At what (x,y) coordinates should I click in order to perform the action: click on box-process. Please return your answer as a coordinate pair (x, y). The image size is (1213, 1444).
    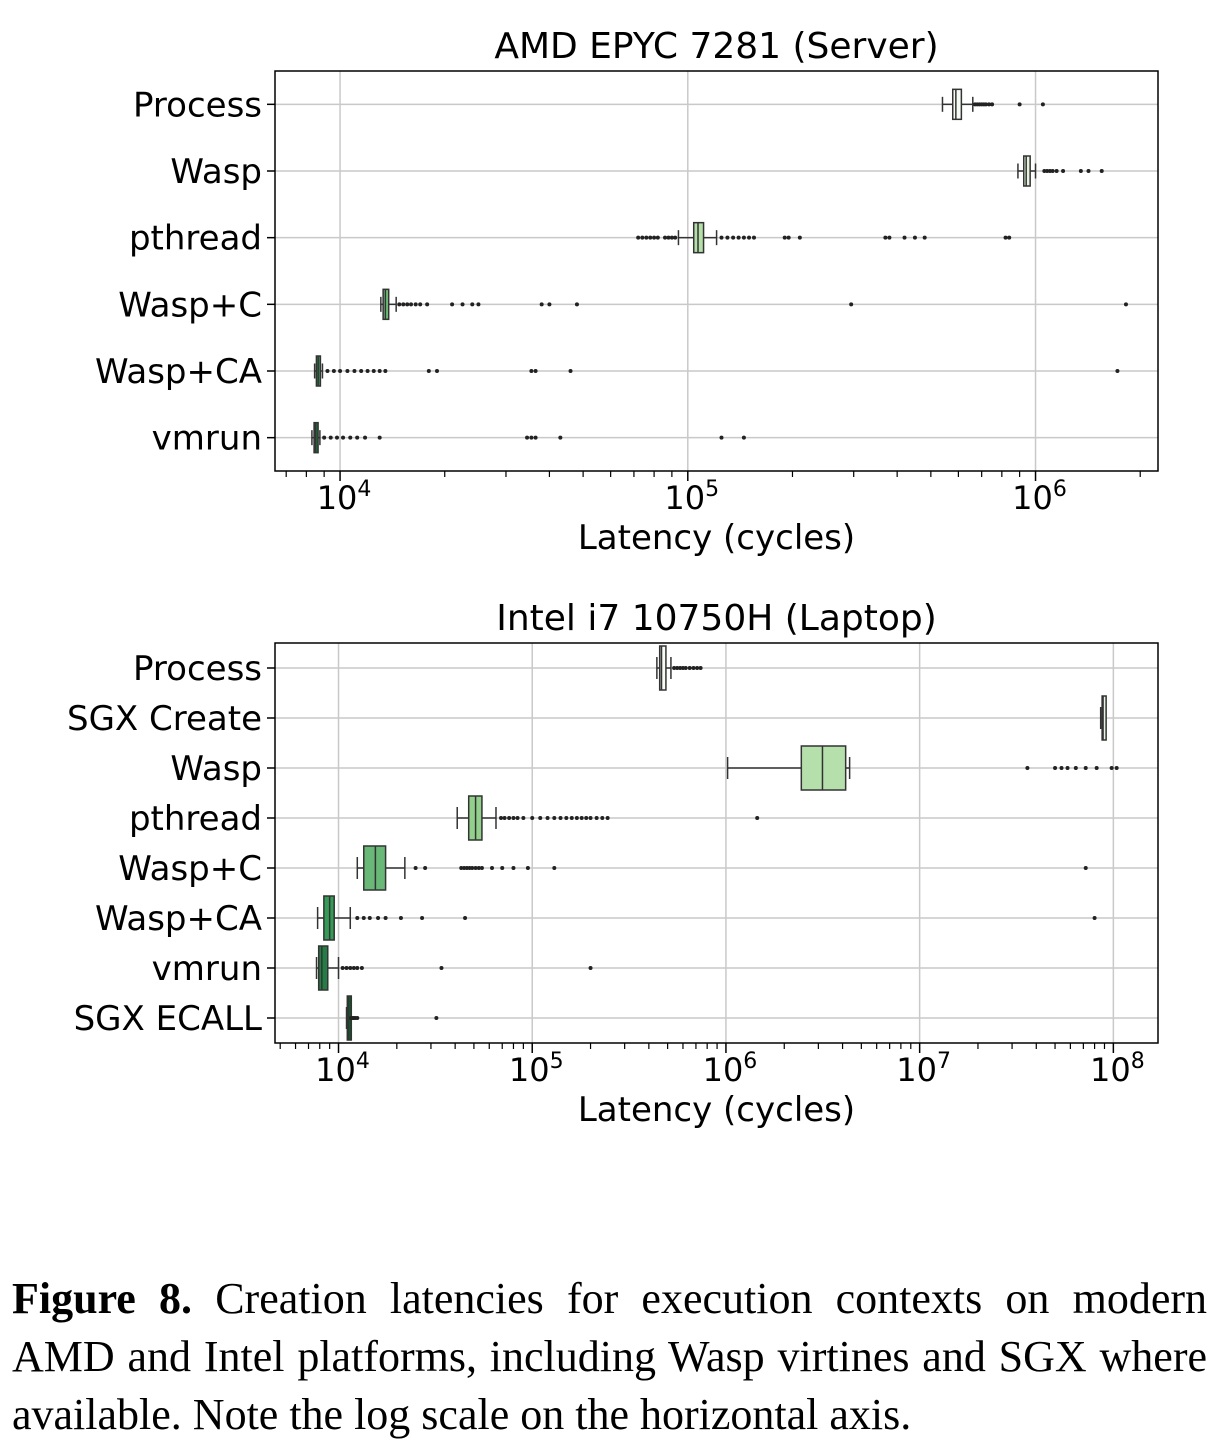
    Looking at the image, I should click on (679, 668).